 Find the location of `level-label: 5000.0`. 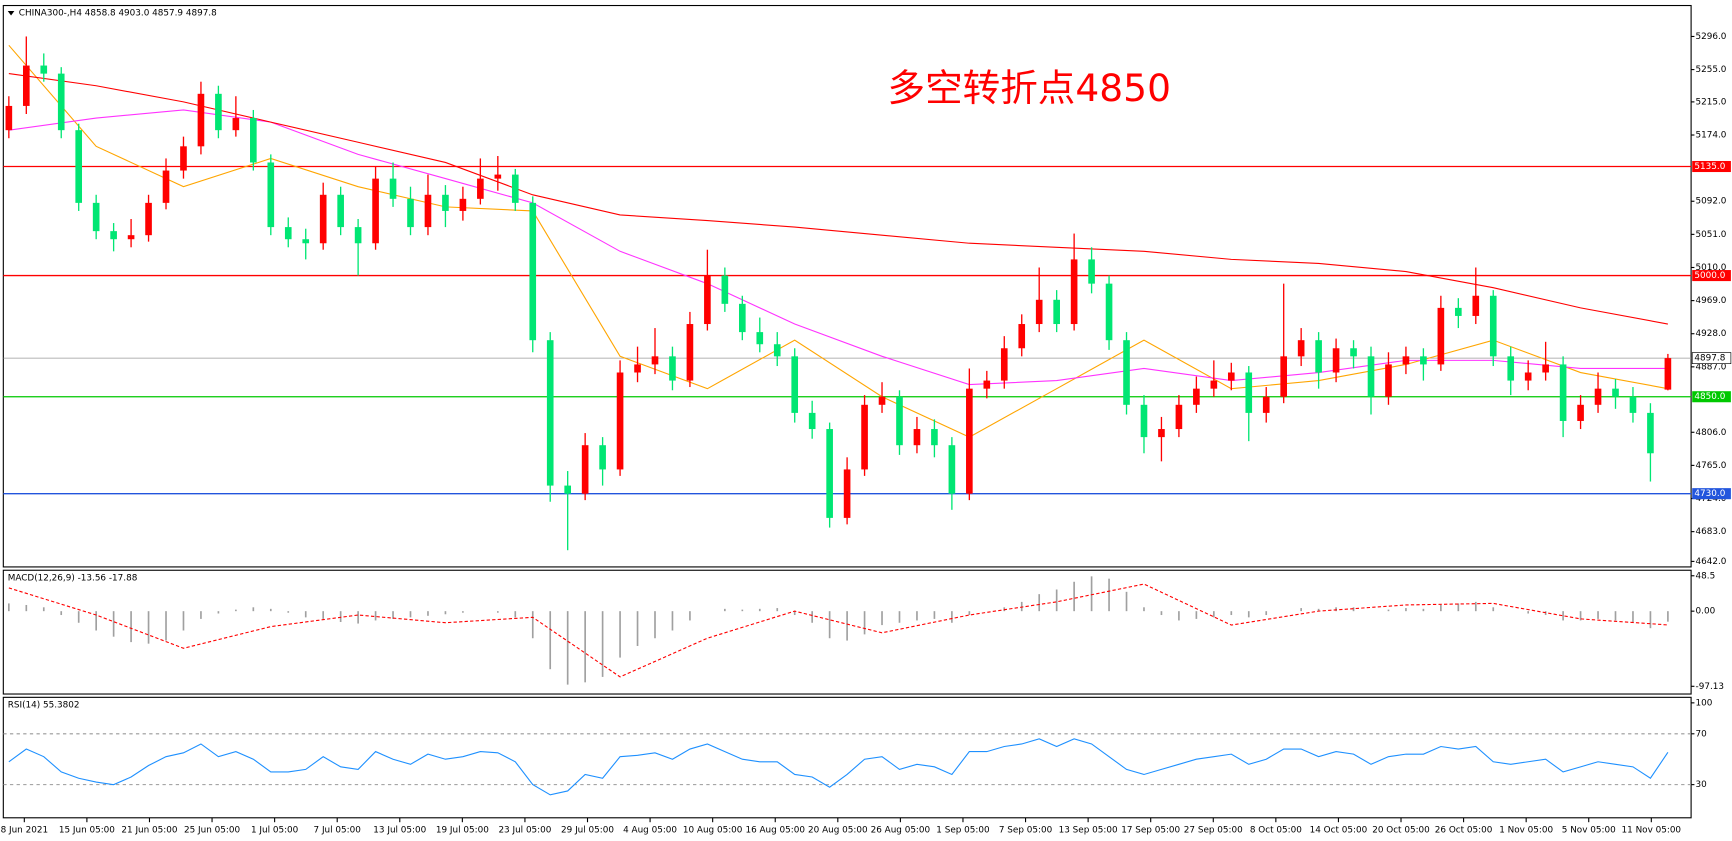

level-label: 5000.0 is located at coordinates (1709, 276).